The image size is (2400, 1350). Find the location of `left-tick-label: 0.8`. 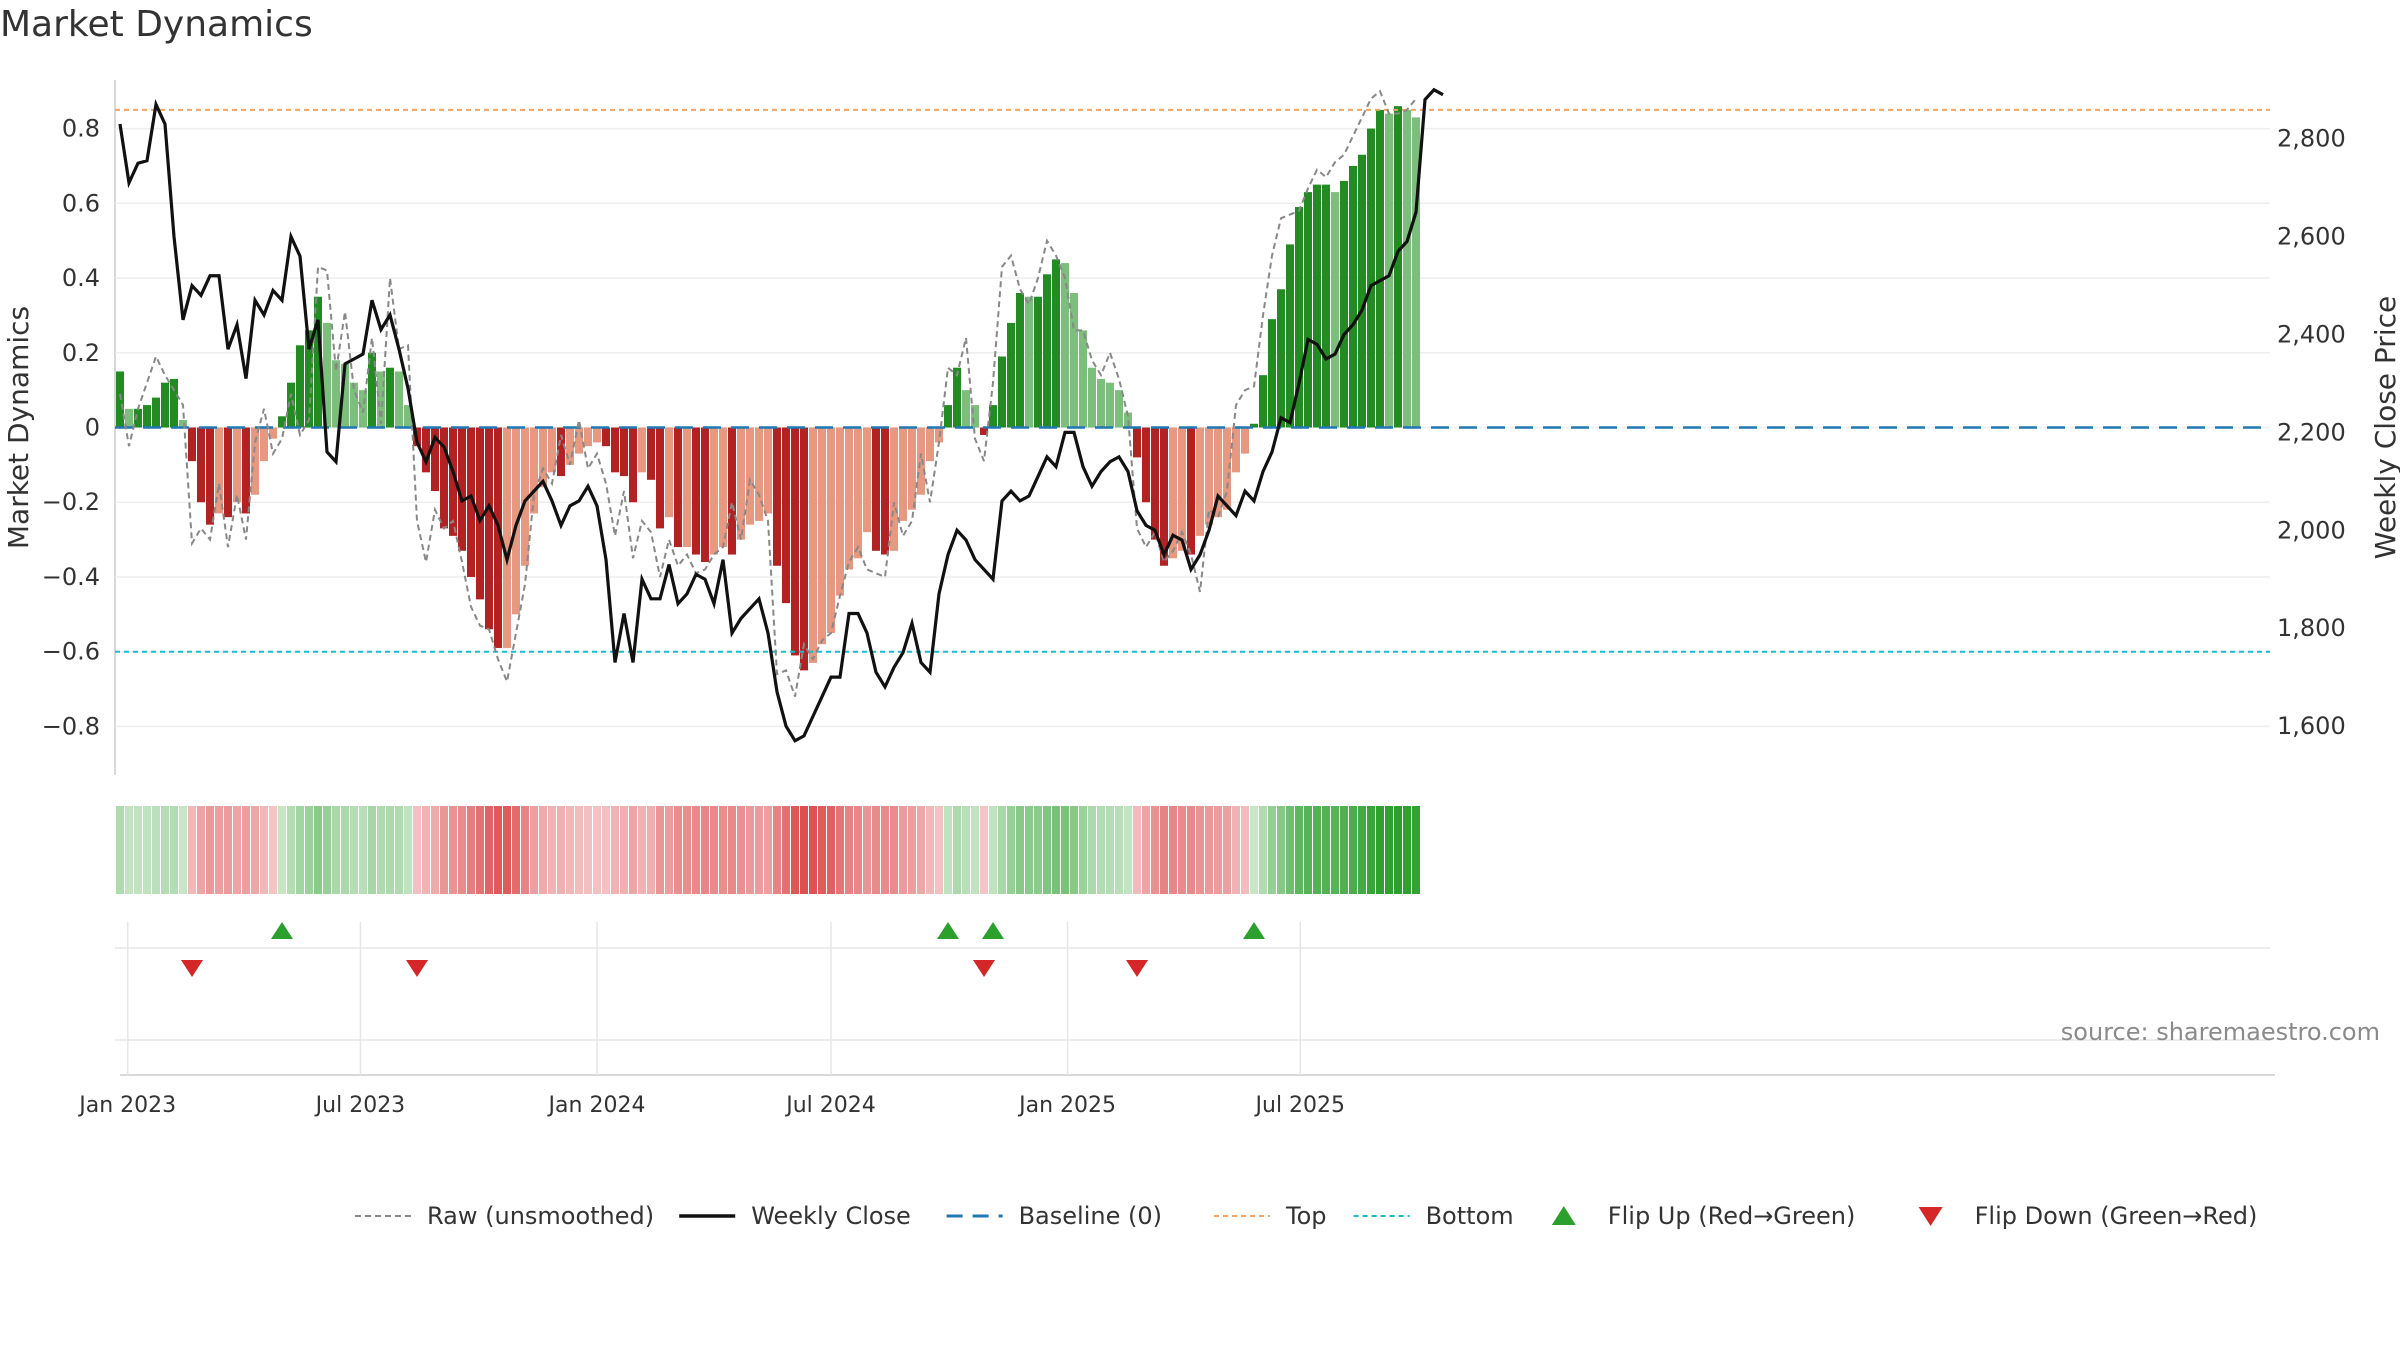

left-tick-label: 0.8 is located at coordinates (81, 129).